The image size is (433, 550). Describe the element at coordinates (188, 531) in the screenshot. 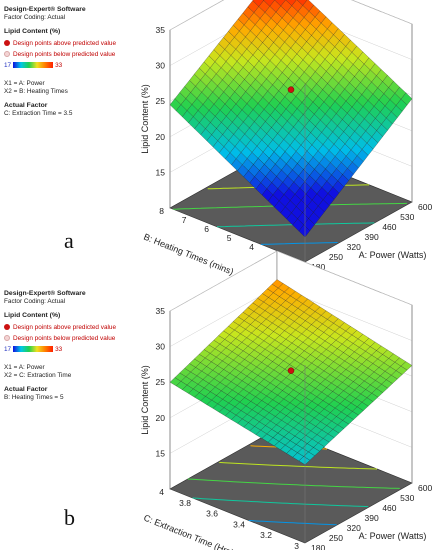

I see `y-axis-label: C: Extraction Time (Hrs)` at that location.